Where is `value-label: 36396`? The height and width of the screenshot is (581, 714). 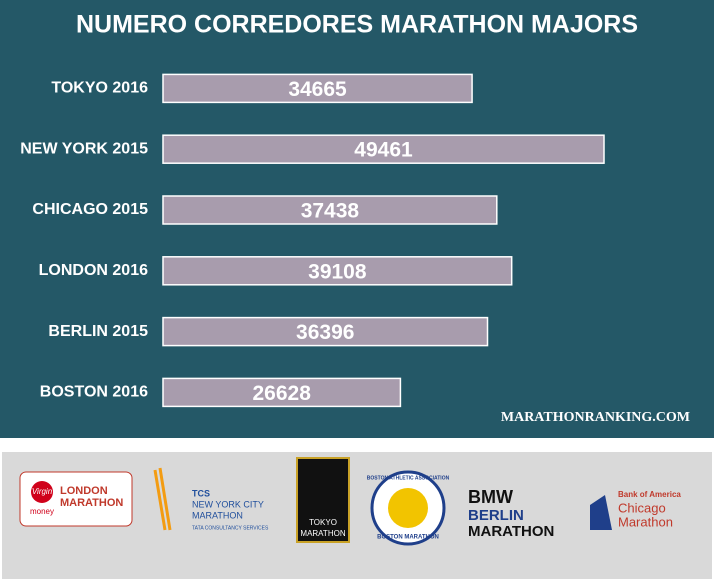 value-label: 36396 is located at coordinates (325, 332).